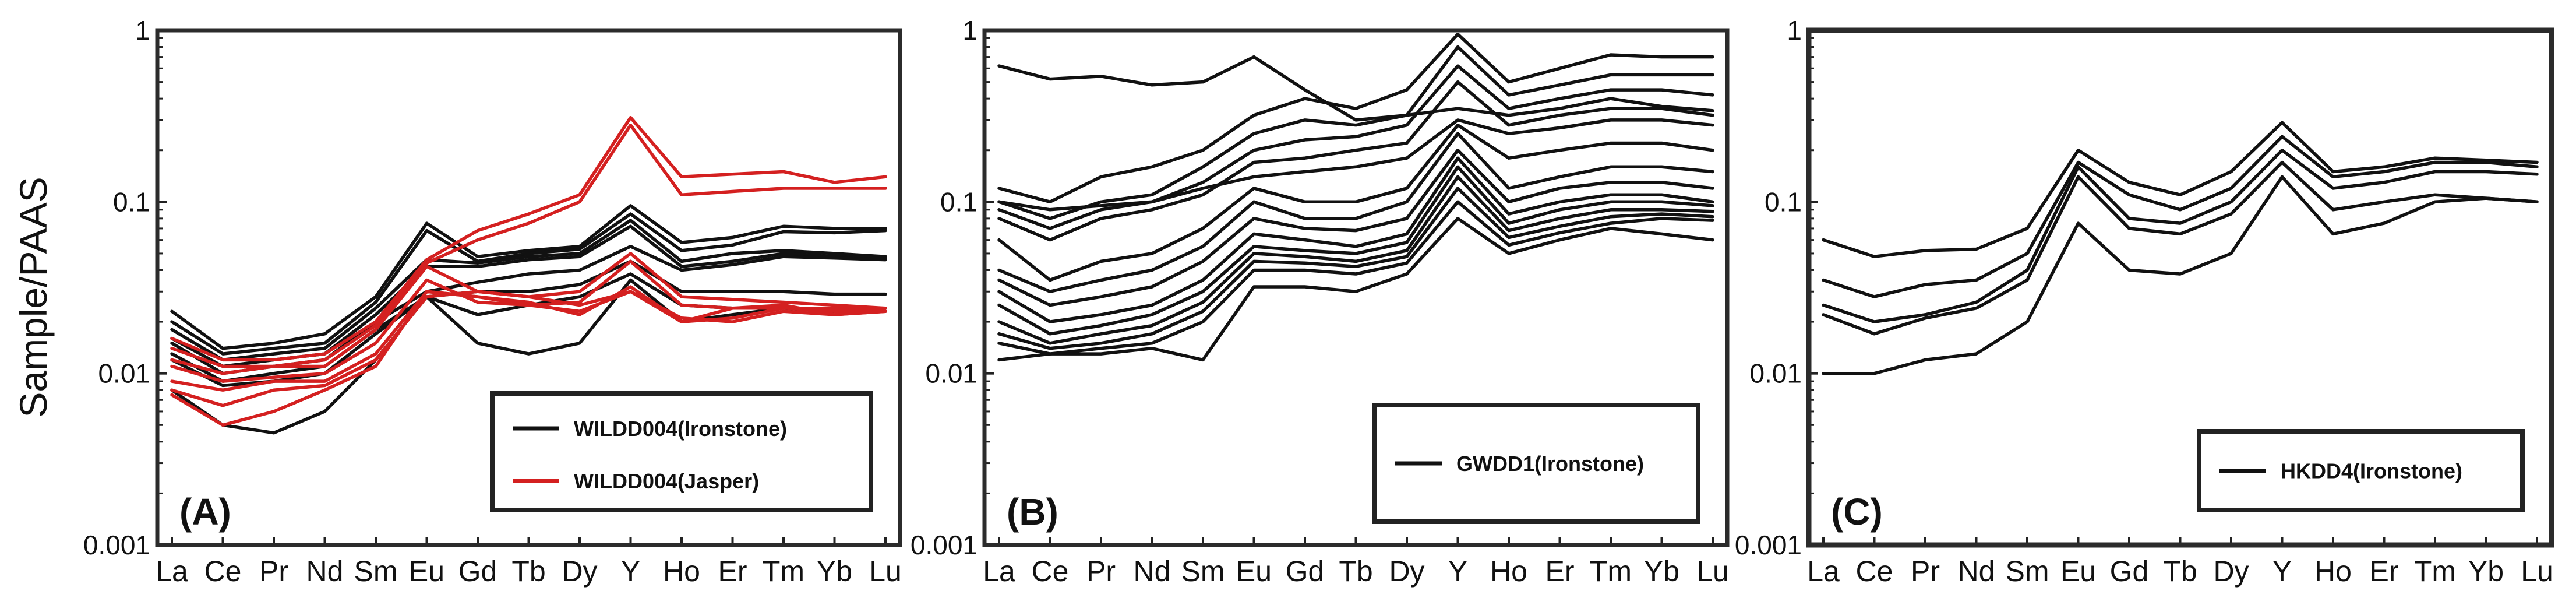 The image size is (2576, 612). I want to click on legend-entry-label: HKDD4(Ironstone), so click(2371, 471).